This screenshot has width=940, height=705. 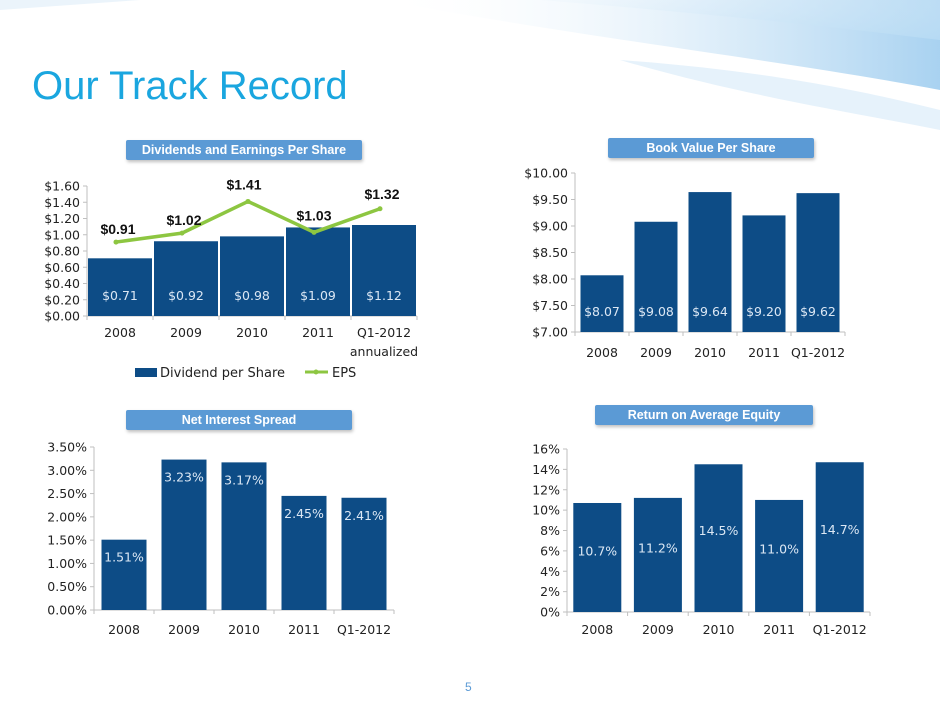 What do you see at coordinates (316, 372) in the screenshot?
I see `legend-marker-eps` at bounding box center [316, 372].